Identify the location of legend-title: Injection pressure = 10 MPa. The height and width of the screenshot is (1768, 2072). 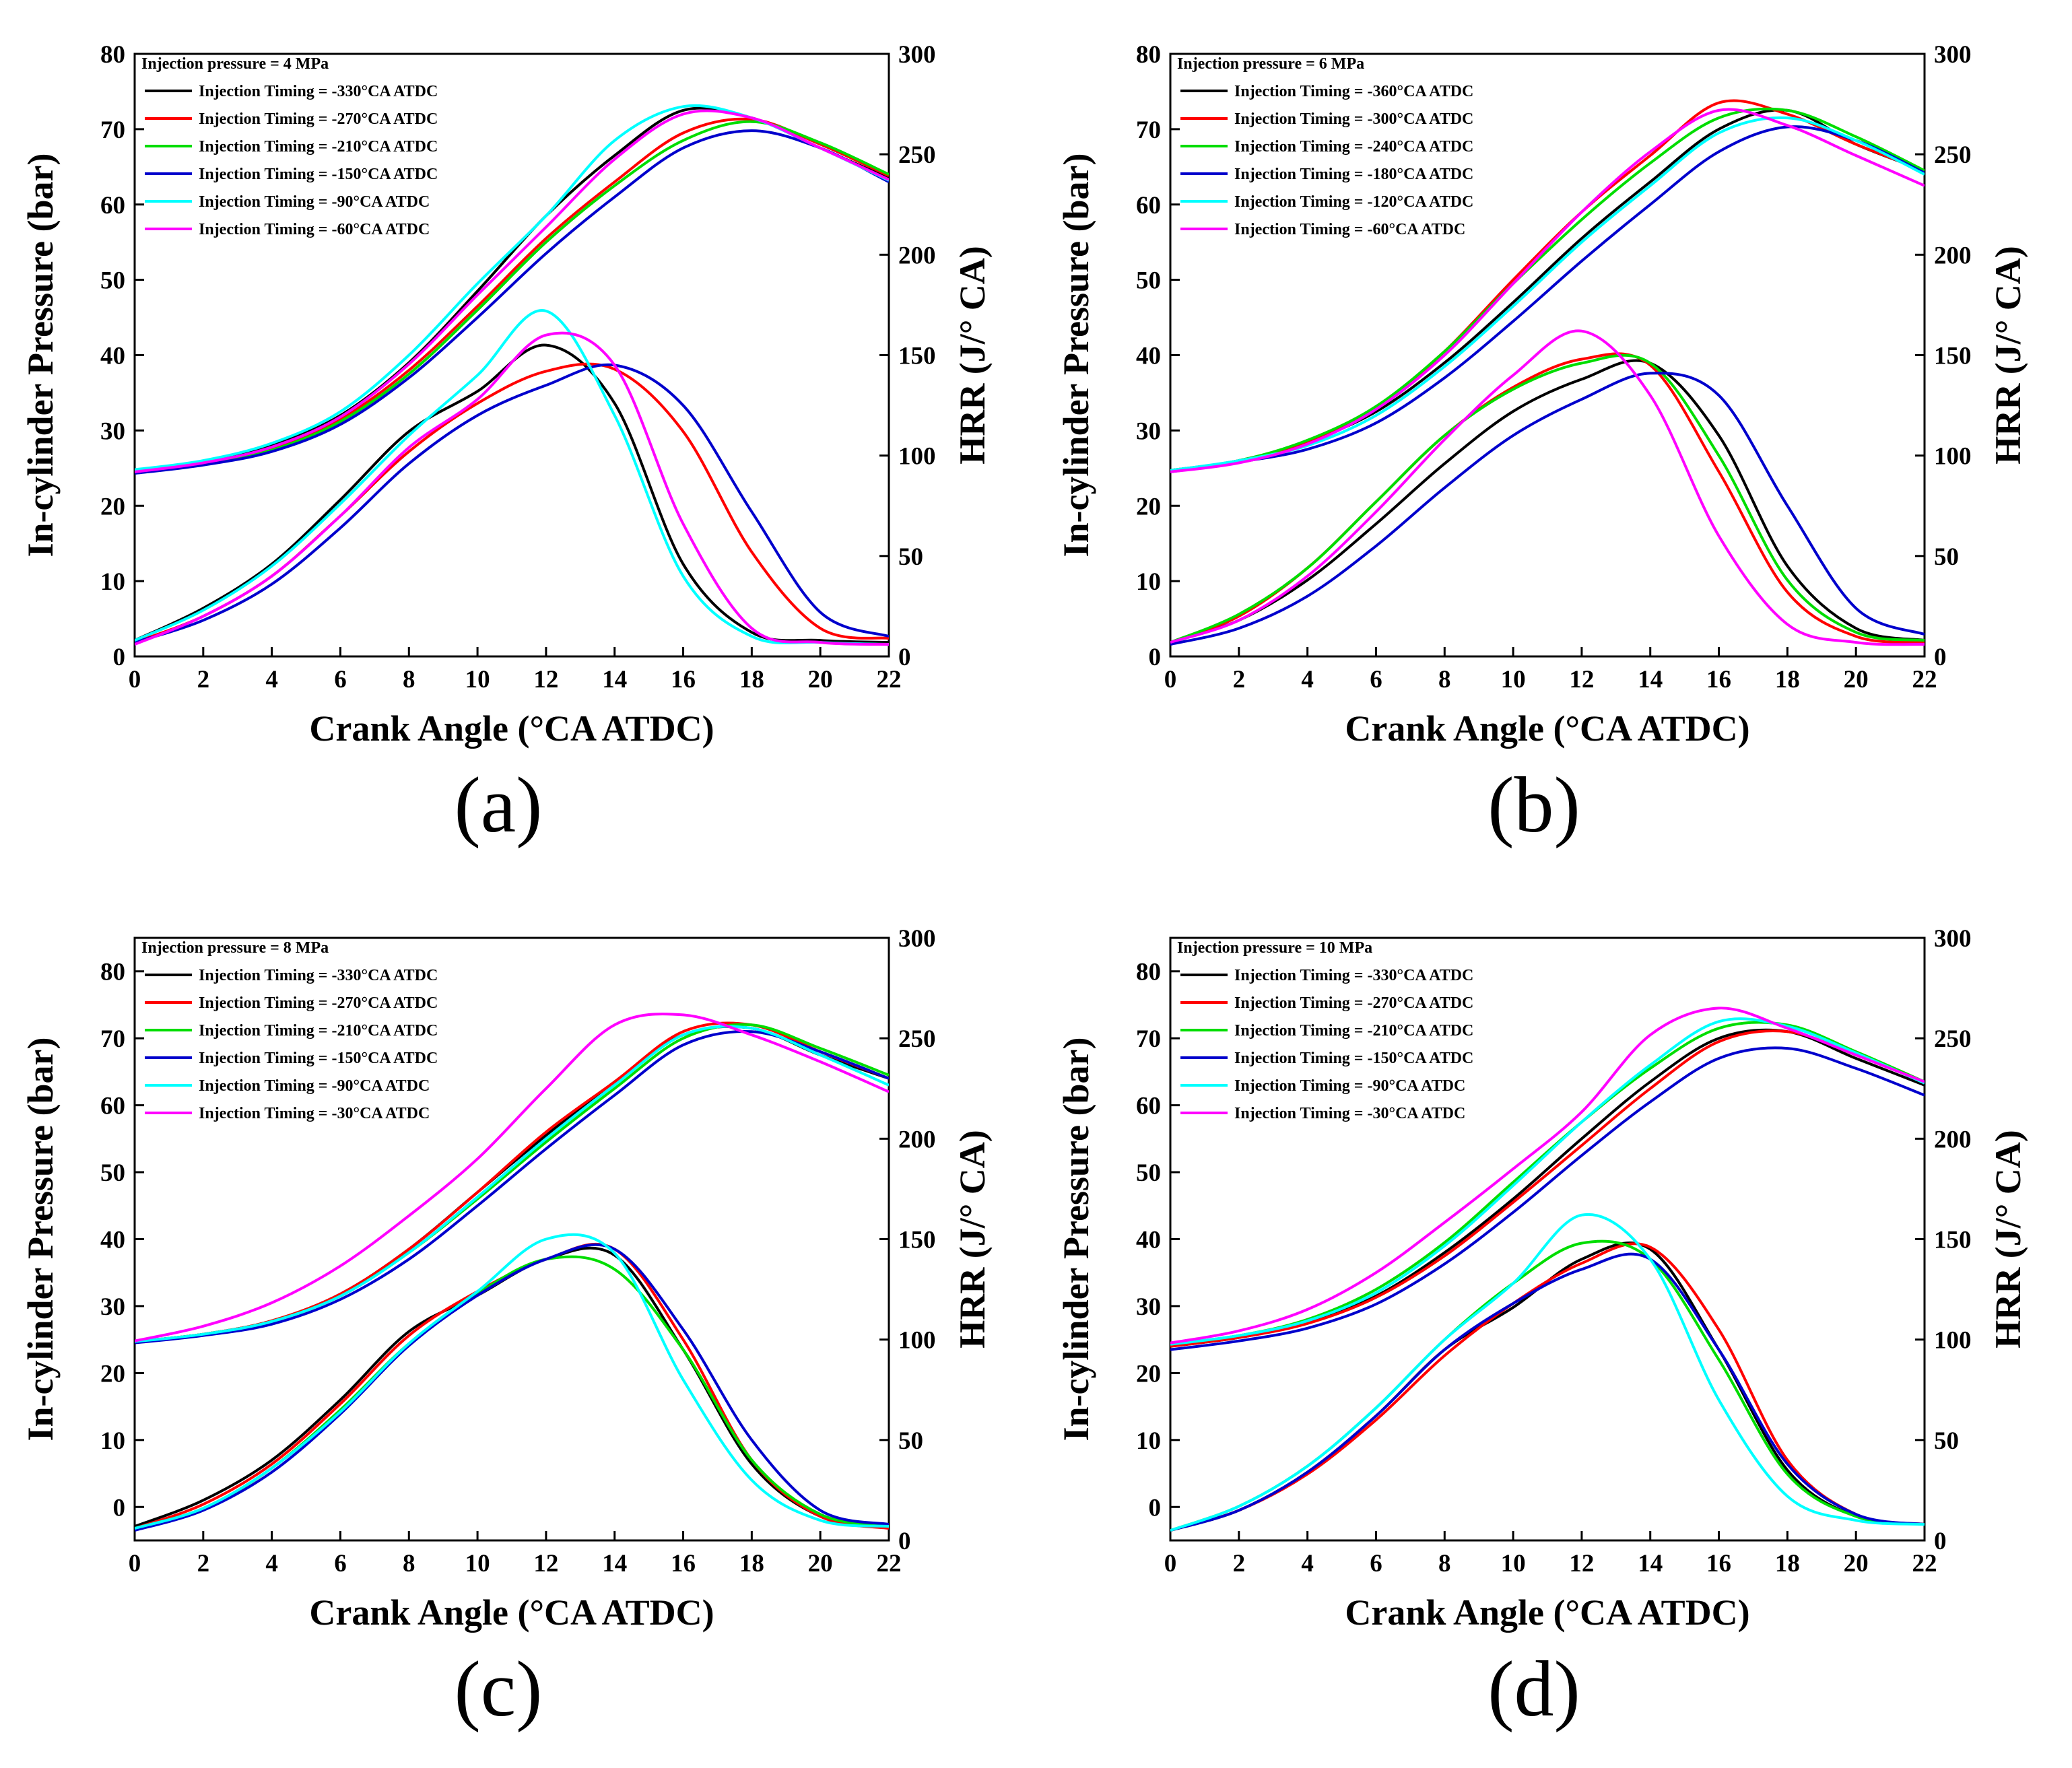
(1274, 948).